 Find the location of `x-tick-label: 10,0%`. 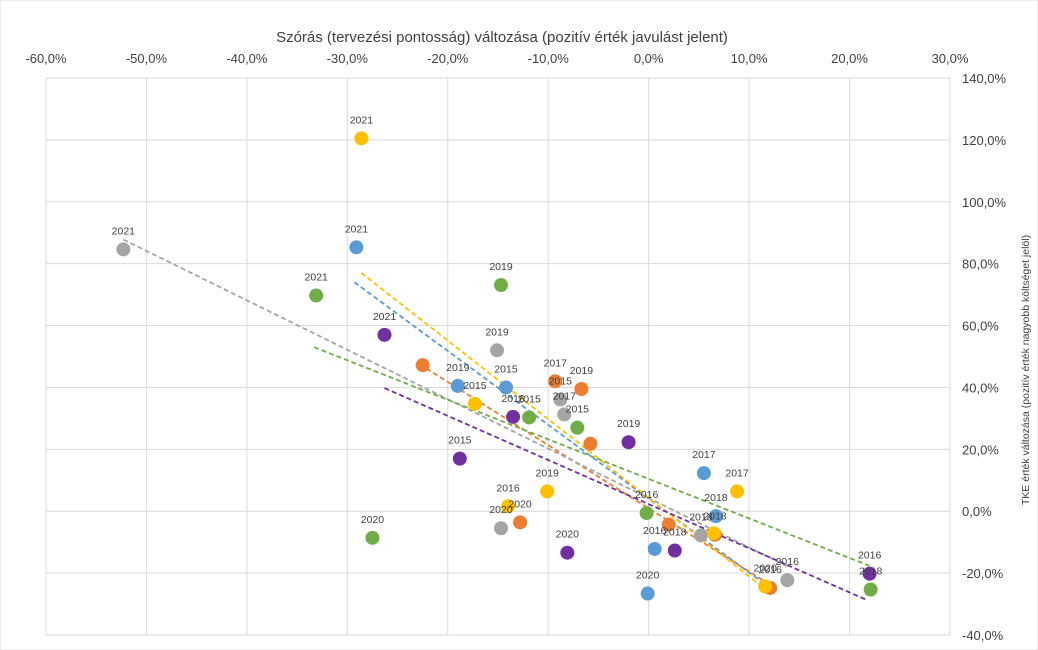

x-tick-label: 10,0% is located at coordinates (749, 58).